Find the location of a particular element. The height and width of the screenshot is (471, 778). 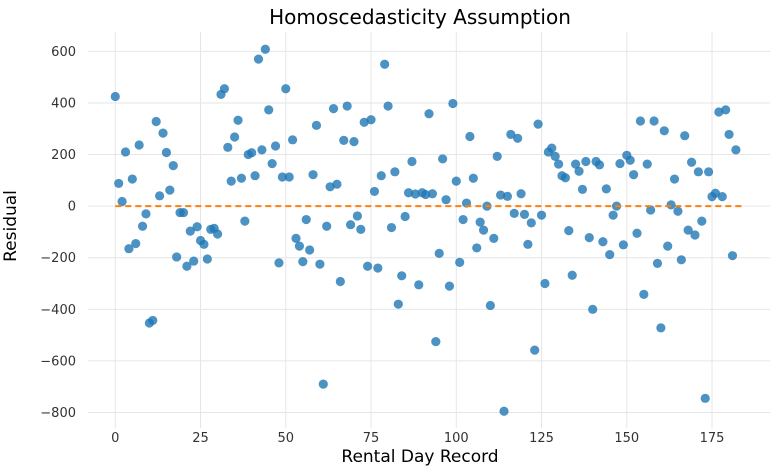

x-tick-label: 0 is located at coordinates (115, 438).